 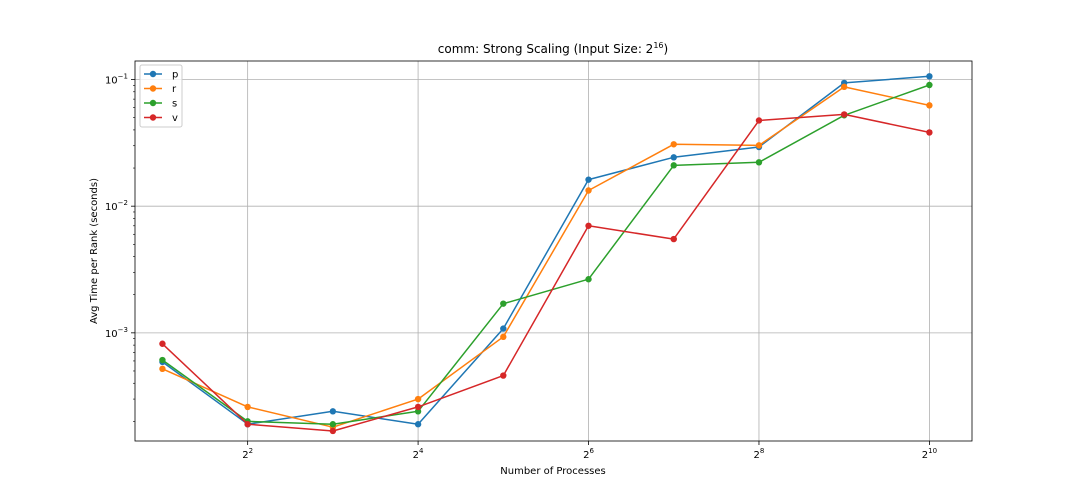 What do you see at coordinates (588, 454) in the screenshot?
I see `x-tick-label: 26` at bounding box center [588, 454].